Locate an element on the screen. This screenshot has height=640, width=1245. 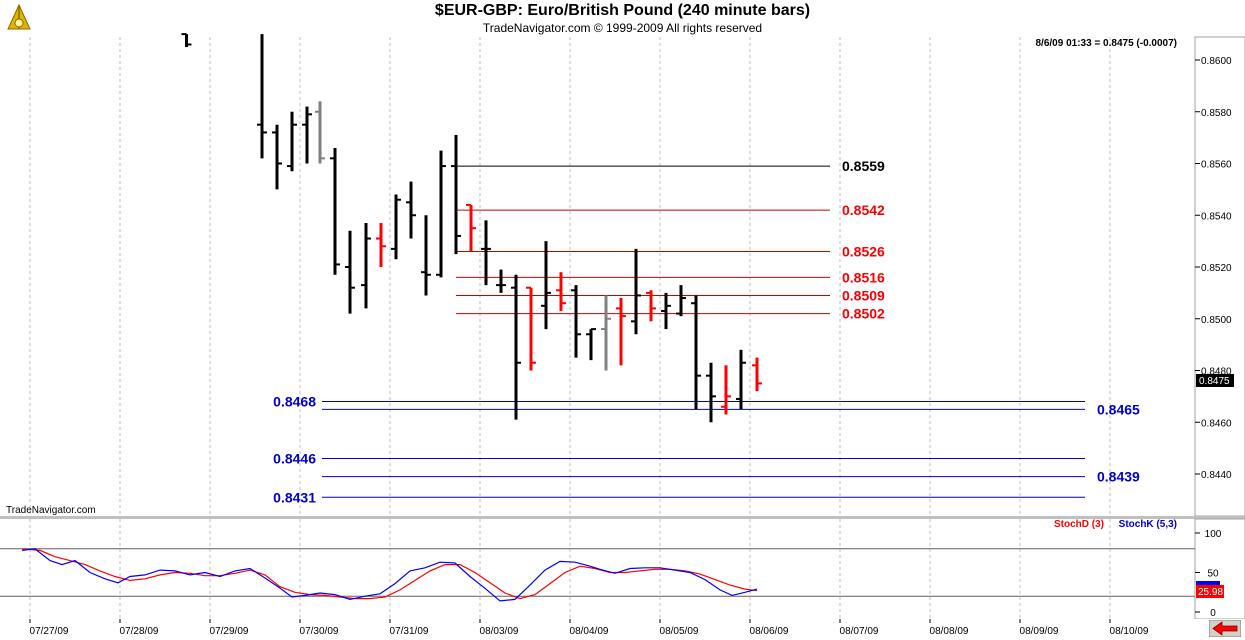
y-tick-label: 0.8600 is located at coordinates (1216, 61).